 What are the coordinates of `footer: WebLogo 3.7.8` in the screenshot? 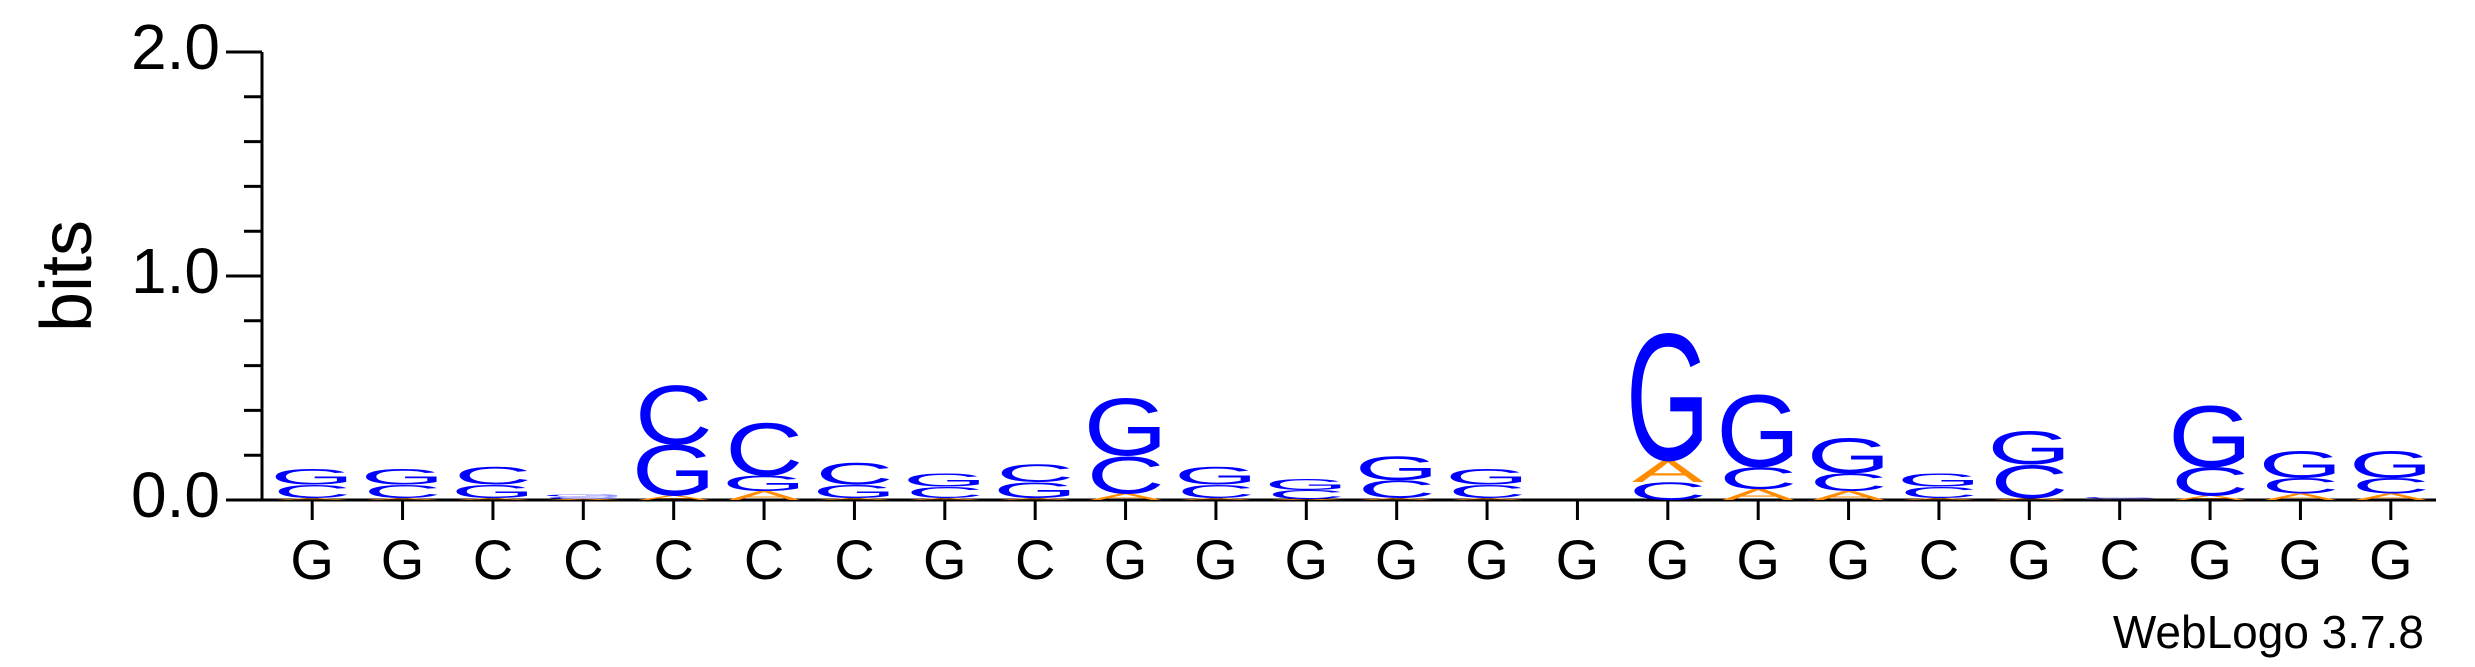 It's located at (2268, 632).